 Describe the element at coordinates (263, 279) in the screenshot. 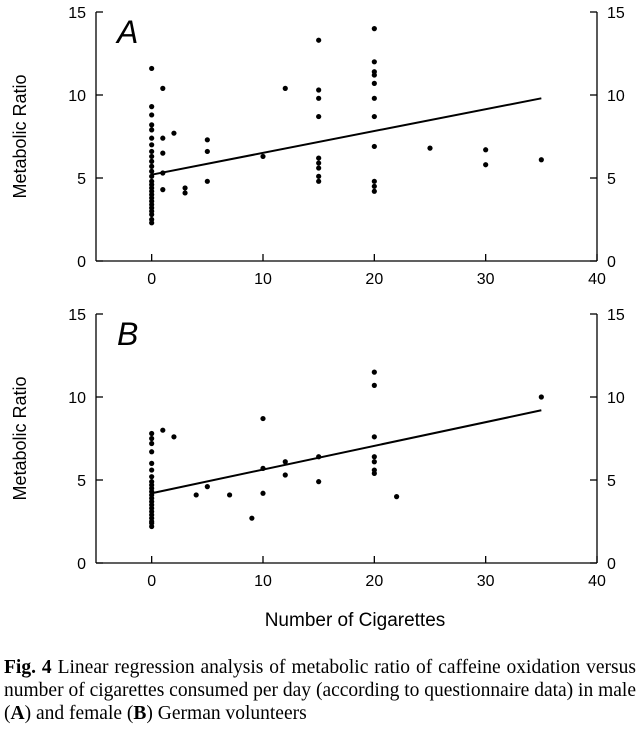

I see `x-tick-label: 10` at that location.